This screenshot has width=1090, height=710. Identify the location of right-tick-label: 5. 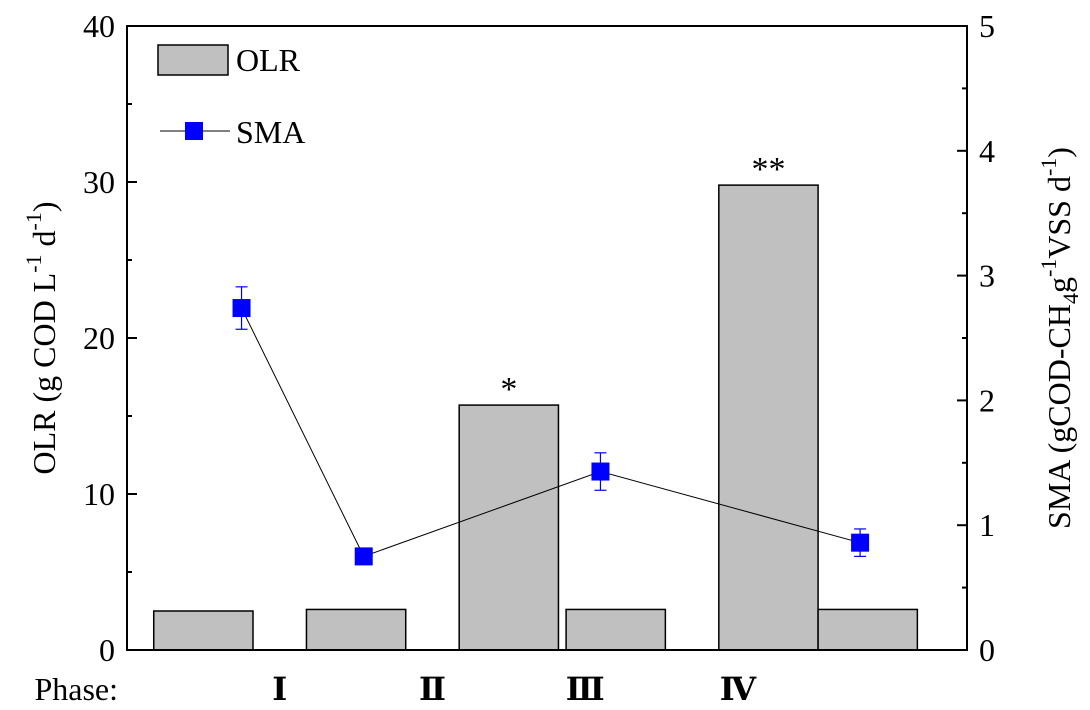
(987, 26).